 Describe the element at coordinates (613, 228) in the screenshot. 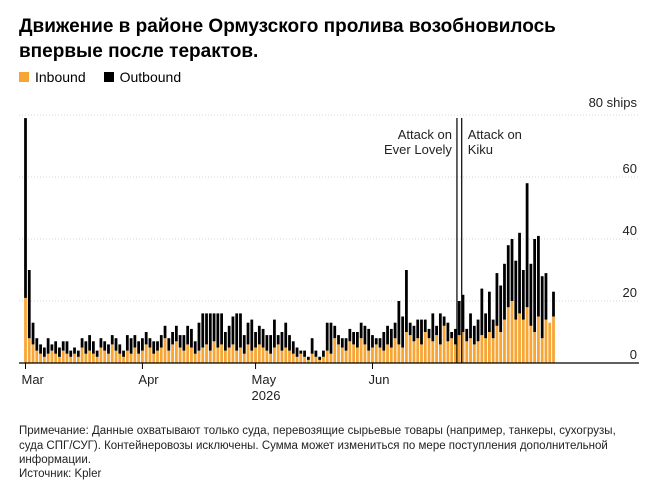

I see `y-axis: 0 20 40 60 80 ships` at that location.